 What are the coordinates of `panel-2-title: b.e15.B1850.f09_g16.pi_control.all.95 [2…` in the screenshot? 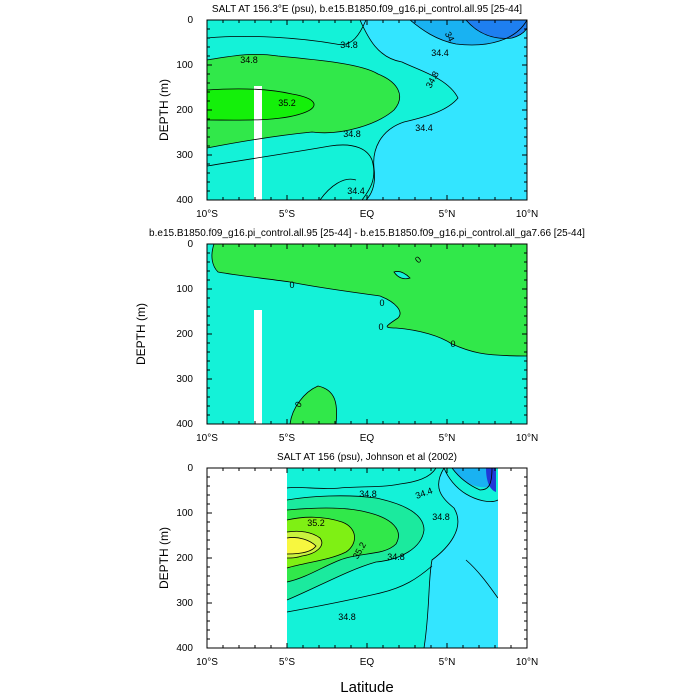 It's located at (367, 233).